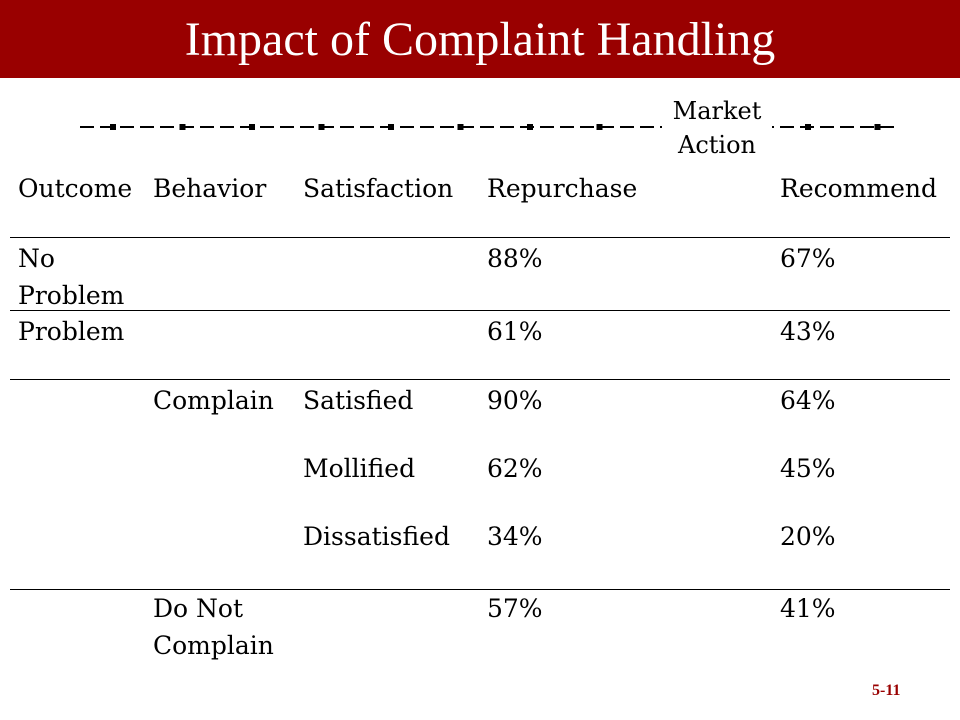 The width and height of the screenshot is (960, 720). I want to click on cell-outcome-problem: Problem, so click(71, 331).